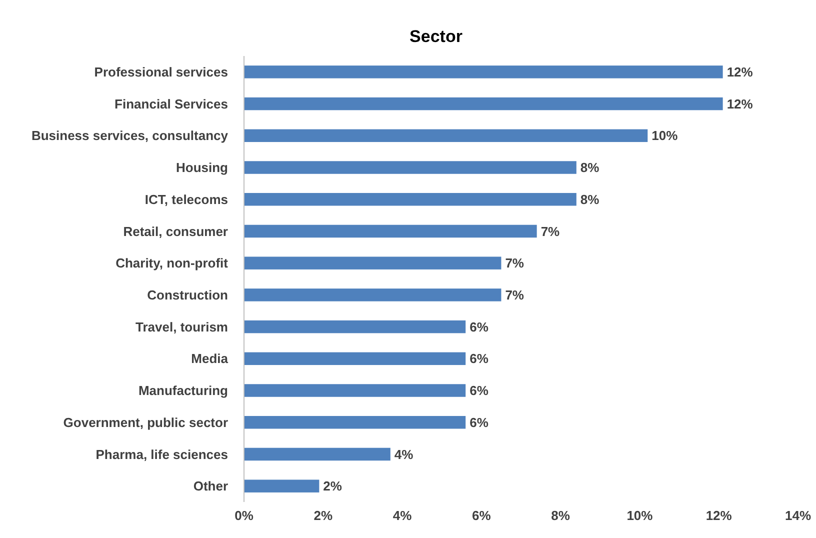 Image resolution: width=816 pixels, height=538 pixels. I want to click on x-tick-label: 6%, so click(482, 515).